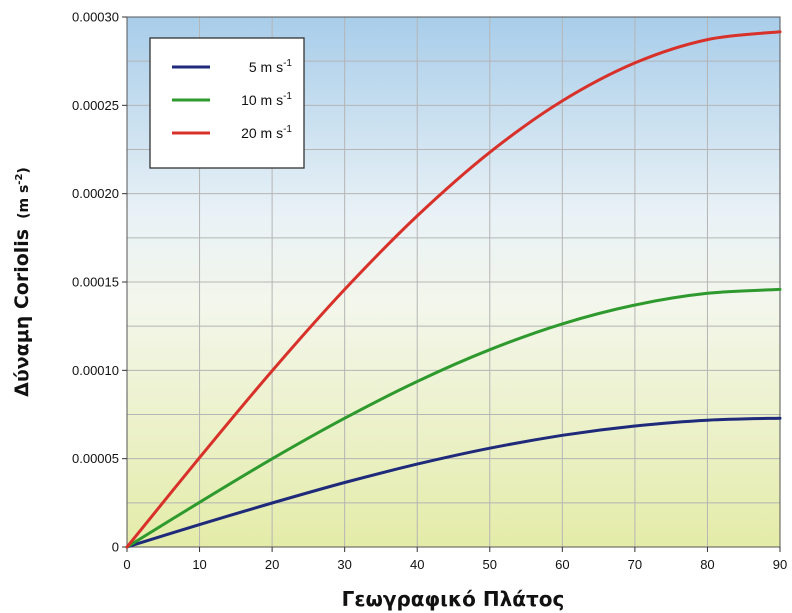 This screenshot has width=792, height=613. Describe the element at coordinates (780, 564) in the screenshot. I see `x-tick-label: 90` at that location.